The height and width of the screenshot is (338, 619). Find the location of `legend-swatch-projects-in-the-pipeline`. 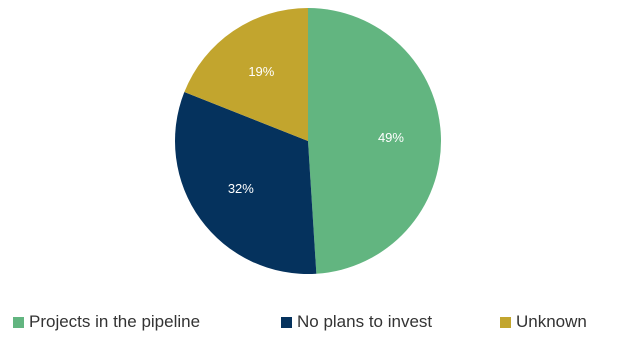

legend-swatch-projects-in-the-pipeline is located at coordinates (18, 322).